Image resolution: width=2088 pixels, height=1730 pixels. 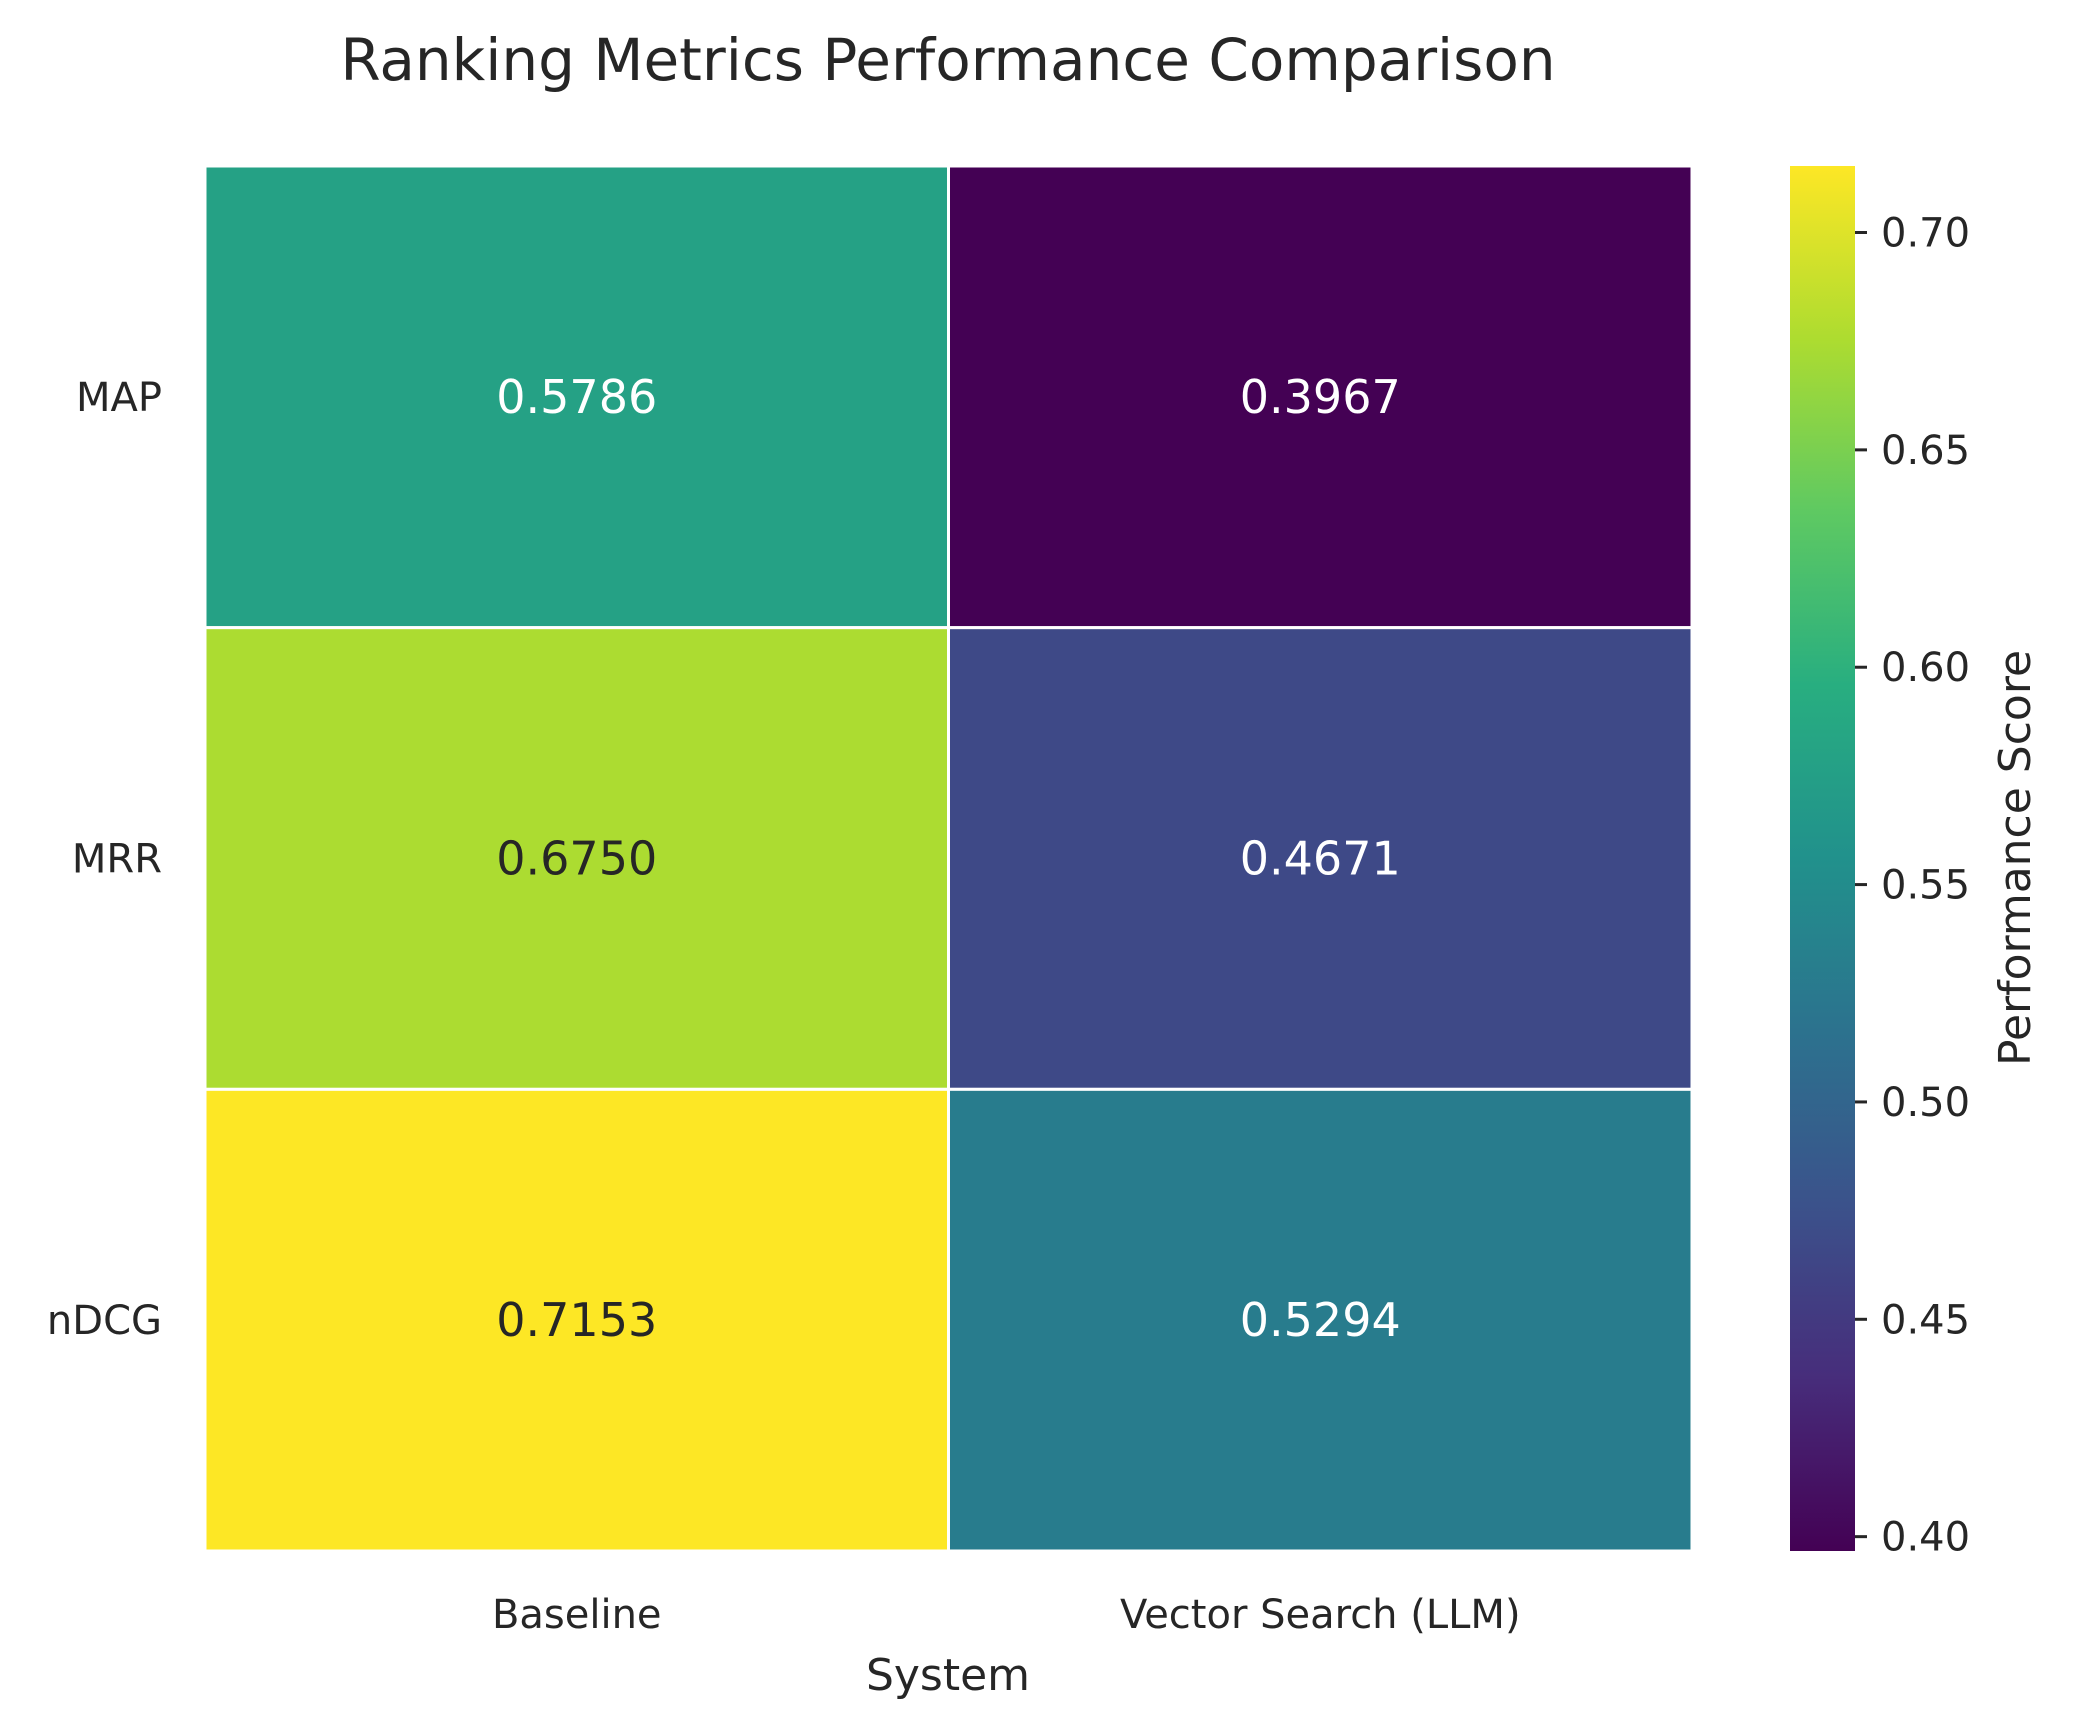 I want to click on y-tick-labels: MAP MRR nDCG, so click(x=104, y=859).